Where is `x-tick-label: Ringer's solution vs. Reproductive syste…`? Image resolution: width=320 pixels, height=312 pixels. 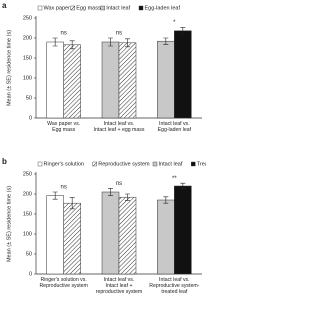
x-tick-label: Ringer's solution vs. Reproductive syste… is located at coordinates (63, 283).